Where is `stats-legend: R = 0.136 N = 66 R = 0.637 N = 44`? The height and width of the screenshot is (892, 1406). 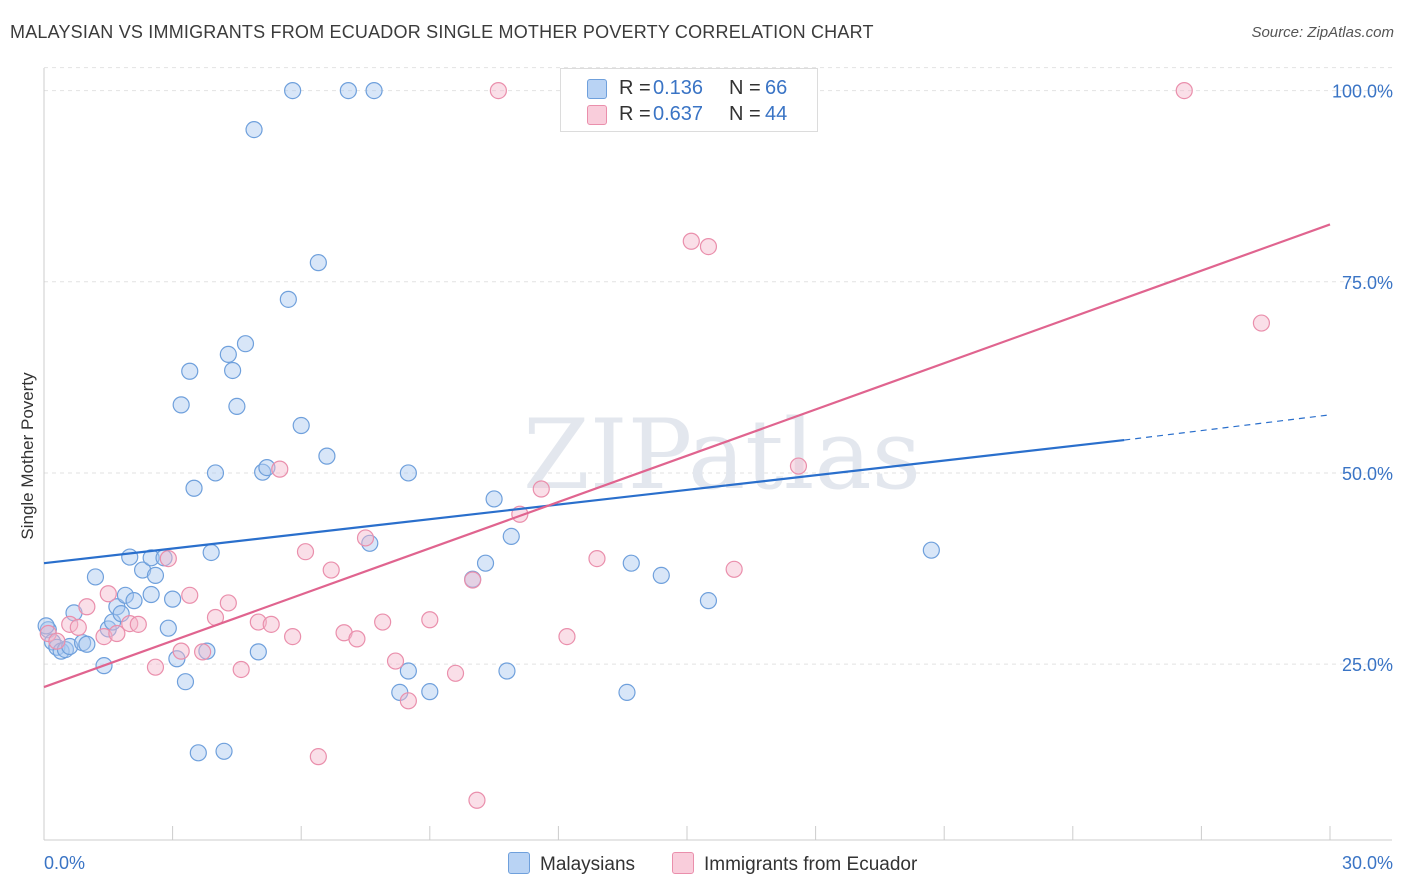 stats-legend: R = 0.136 N = 66 R = 0.637 N = 44 is located at coordinates (689, 100).